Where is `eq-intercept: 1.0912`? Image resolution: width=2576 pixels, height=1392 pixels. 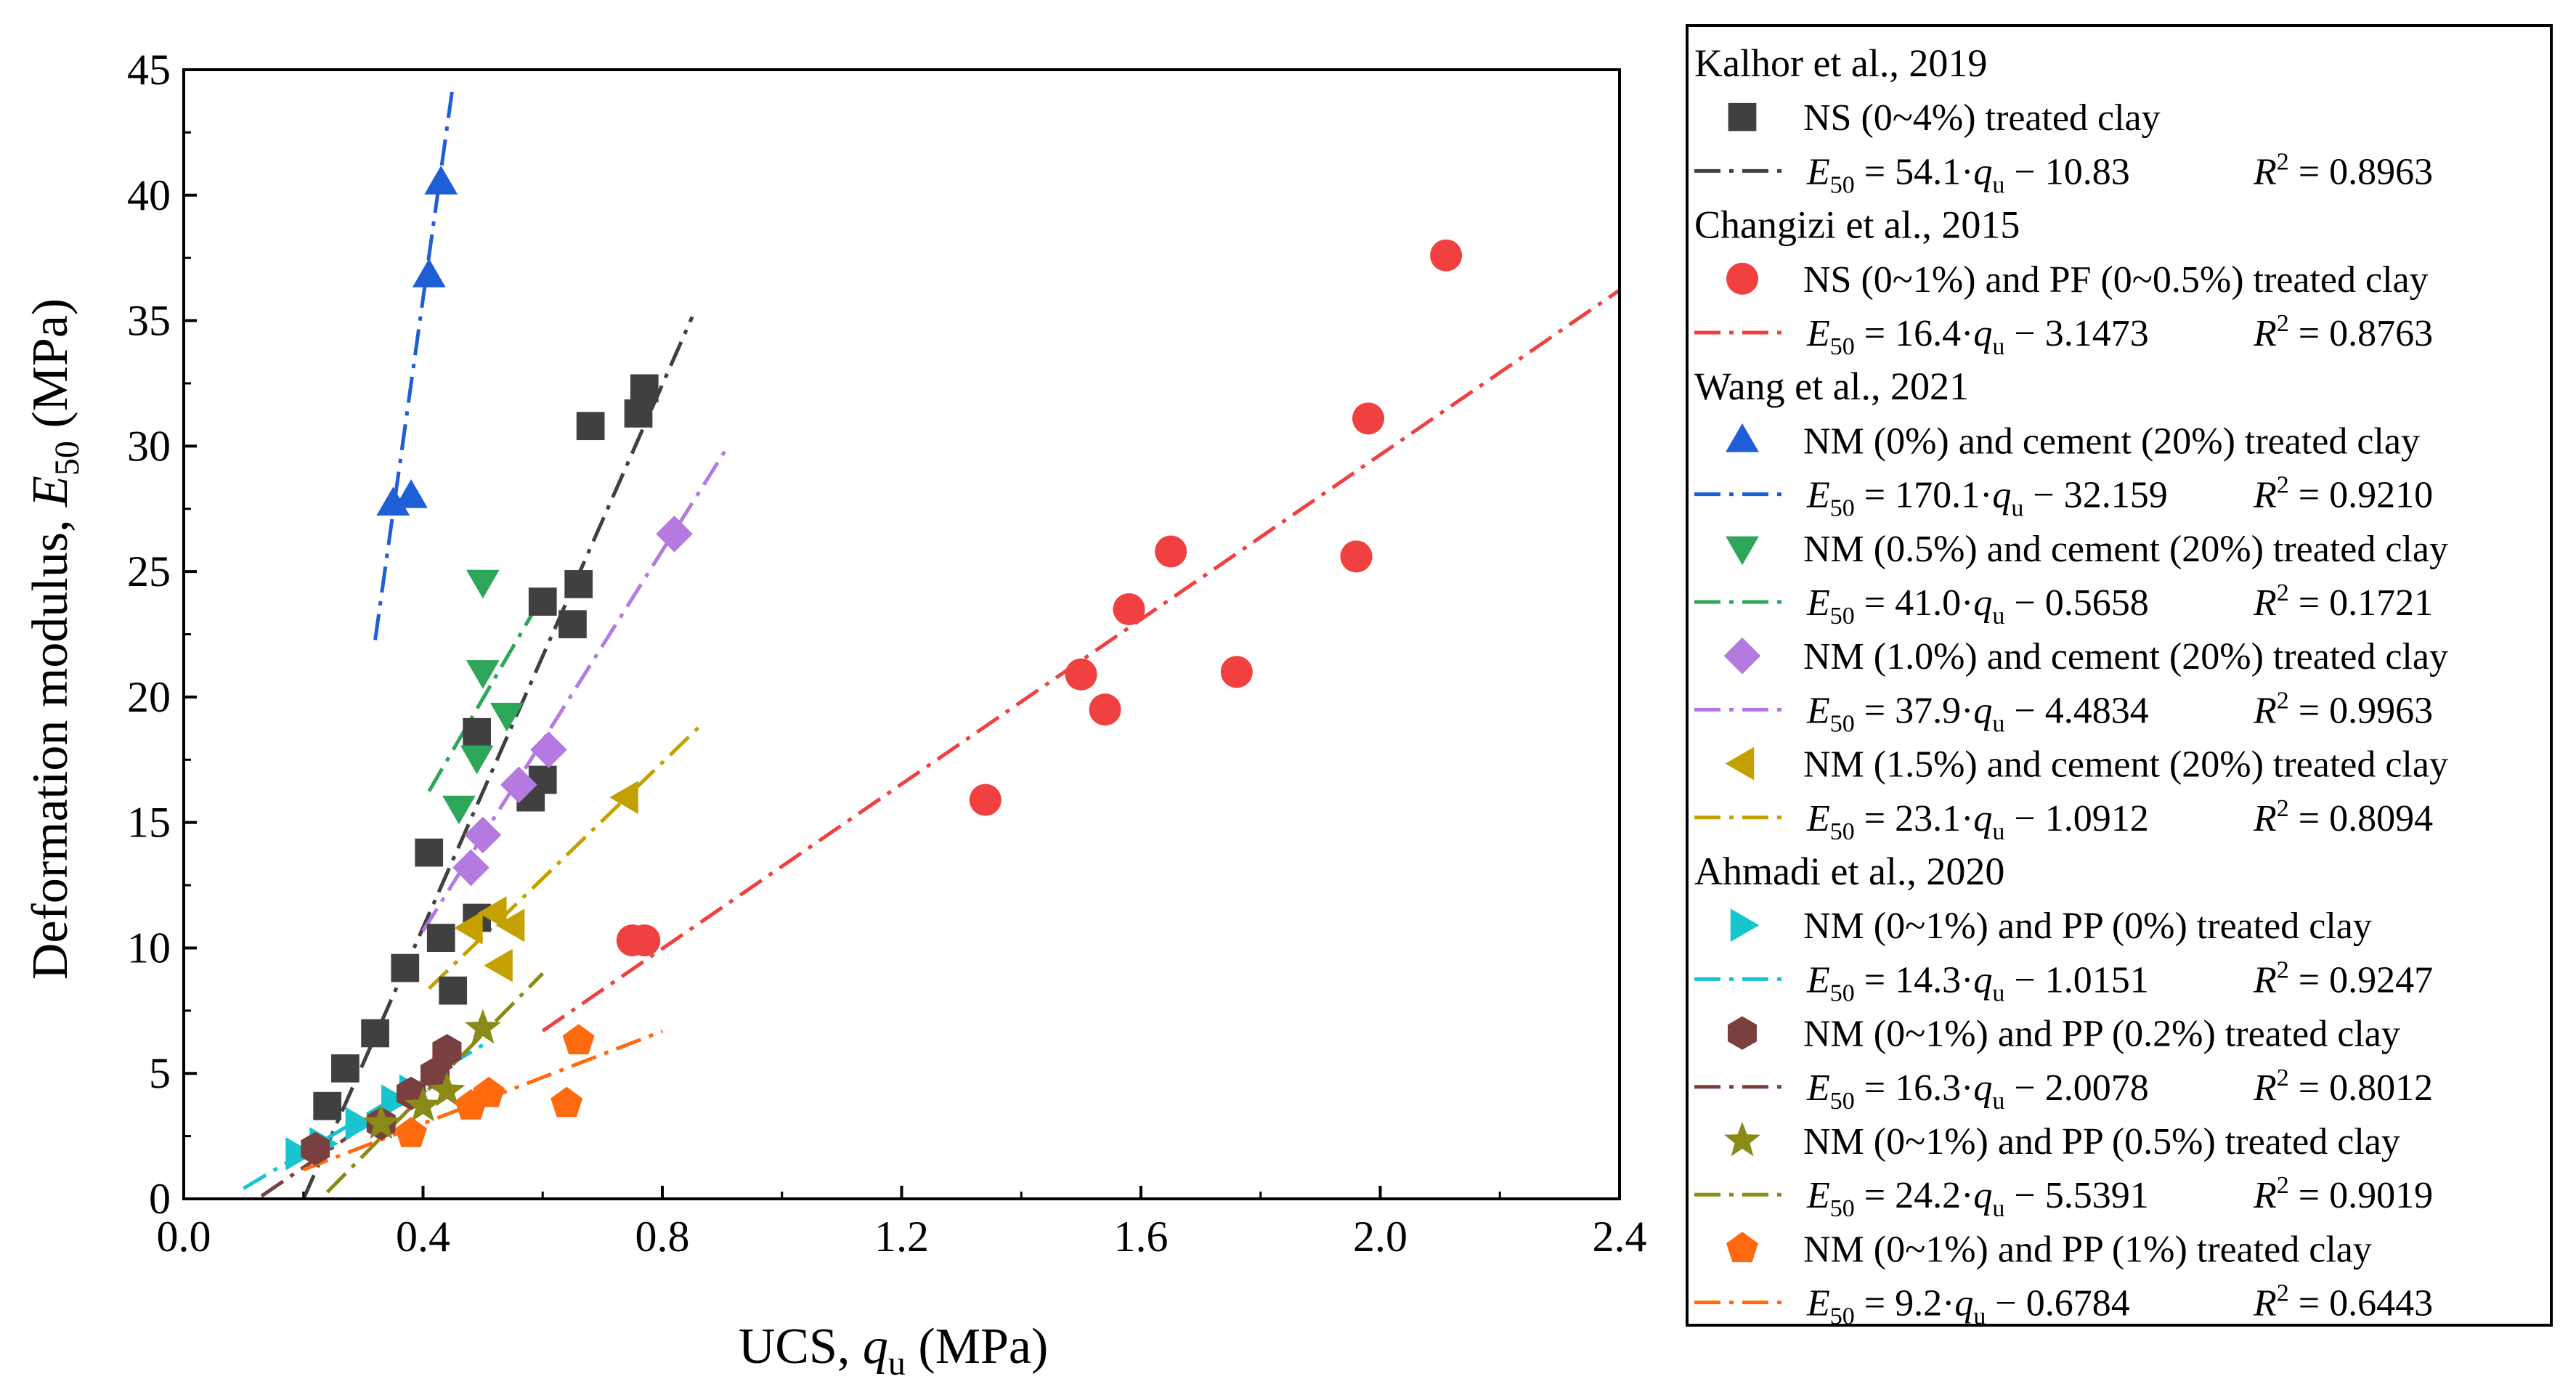 eq-intercept: 1.0912 is located at coordinates (2097, 819).